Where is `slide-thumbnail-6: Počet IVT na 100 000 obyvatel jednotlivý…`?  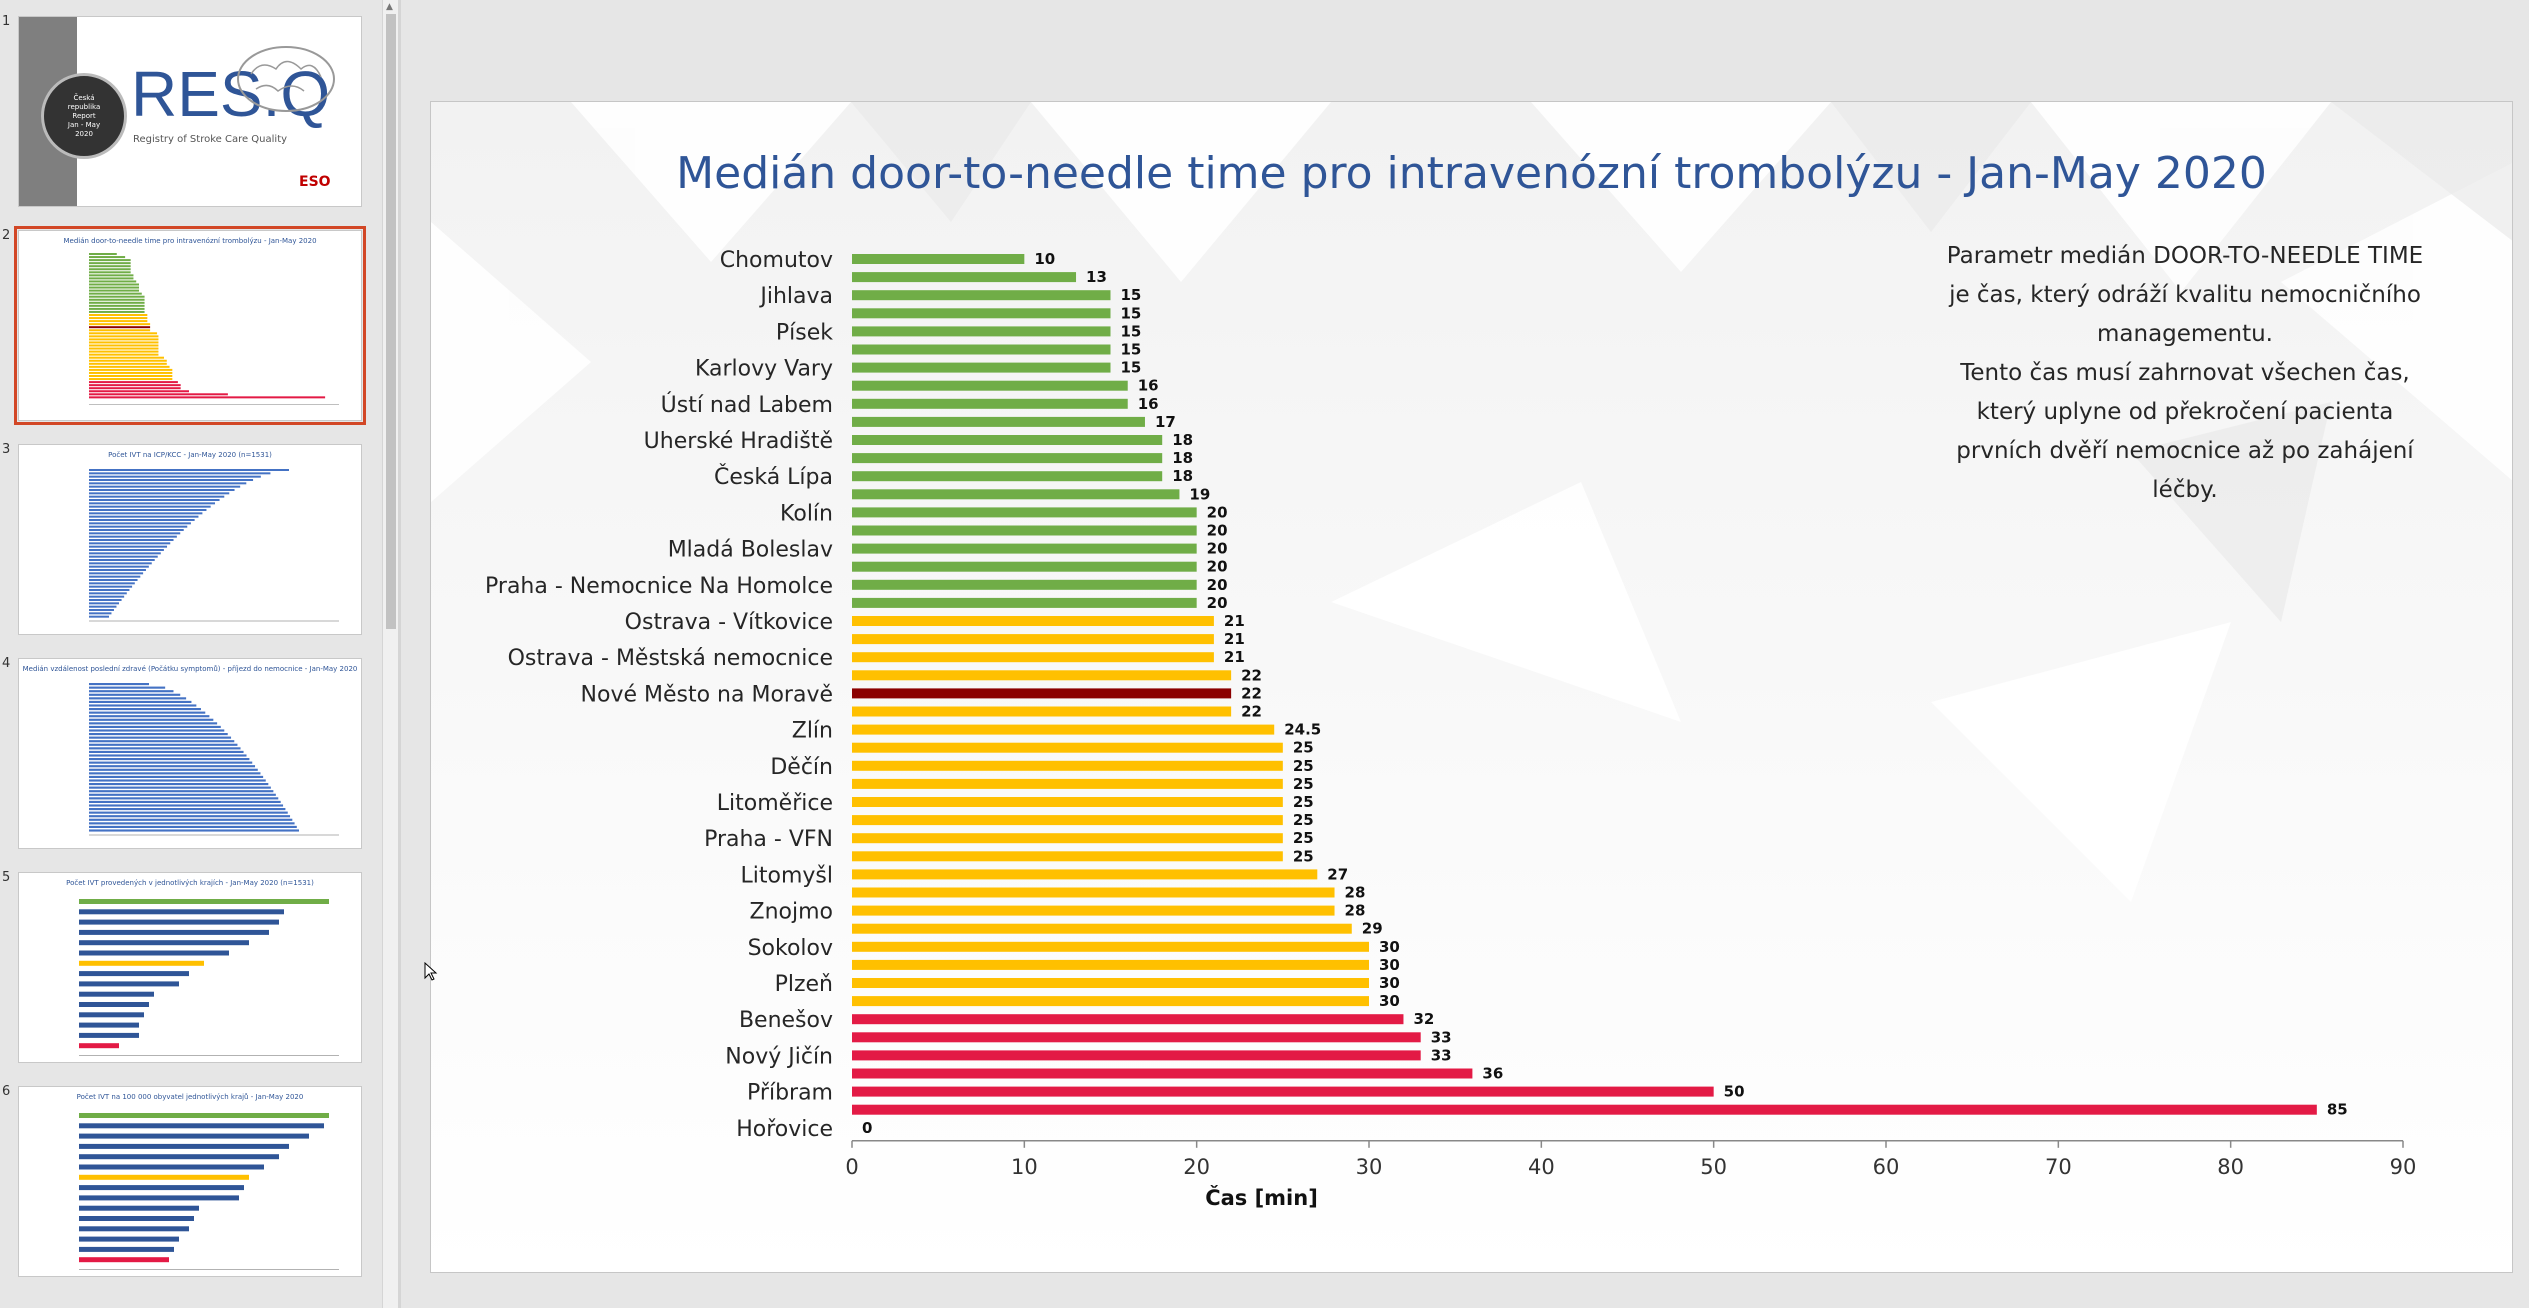
slide-thumbnail-6: Počet IVT na 100 000 obyvatel jednotlivý… is located at coordinates (190, 1181).